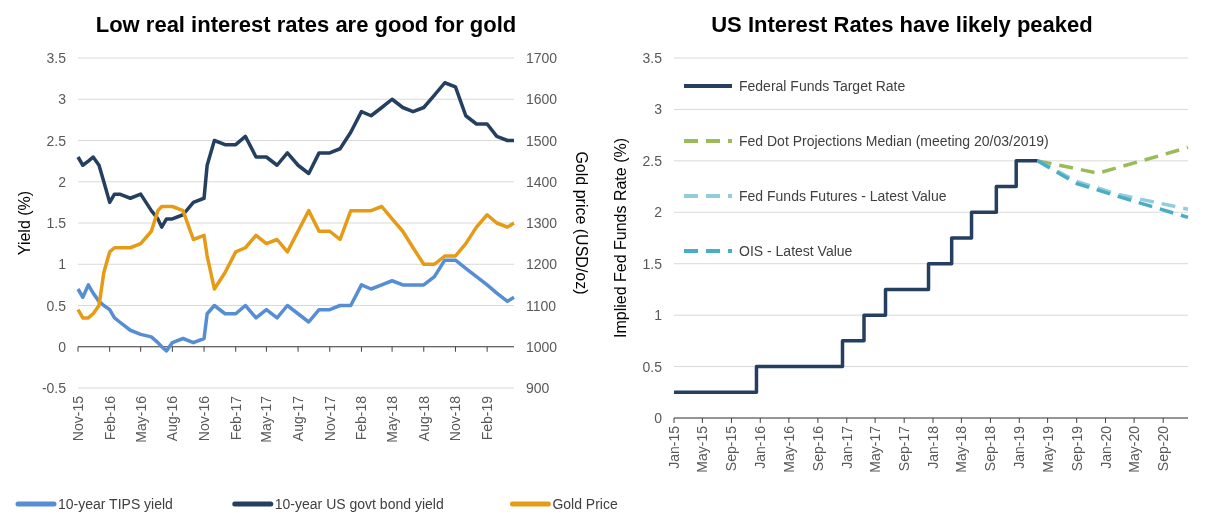 The image size is (1208, 526). Describe the element at coordinates (585, 504) in the screenshot. I see `legend-label: Gold Price` at that location.